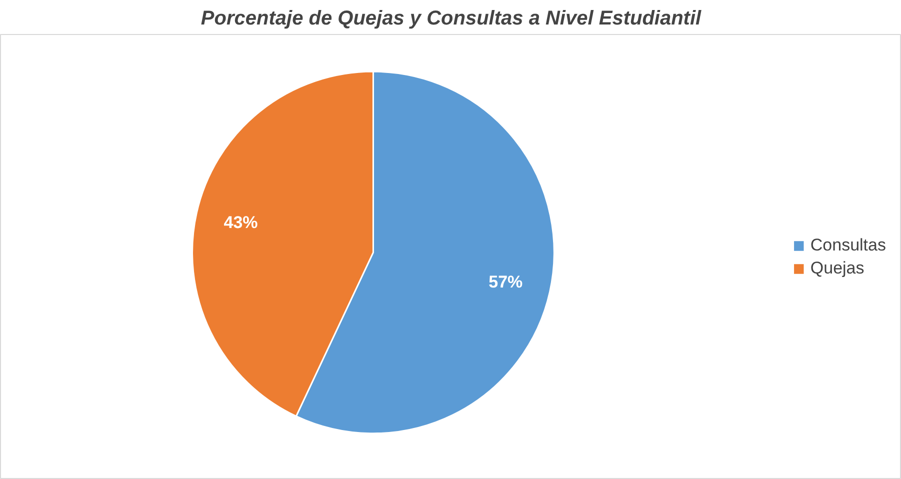 This screenshot has width=901, height=479. Describe the element at coordinates (848, 245) in the screenshot. I see `legend-label: Consultas` at that location.